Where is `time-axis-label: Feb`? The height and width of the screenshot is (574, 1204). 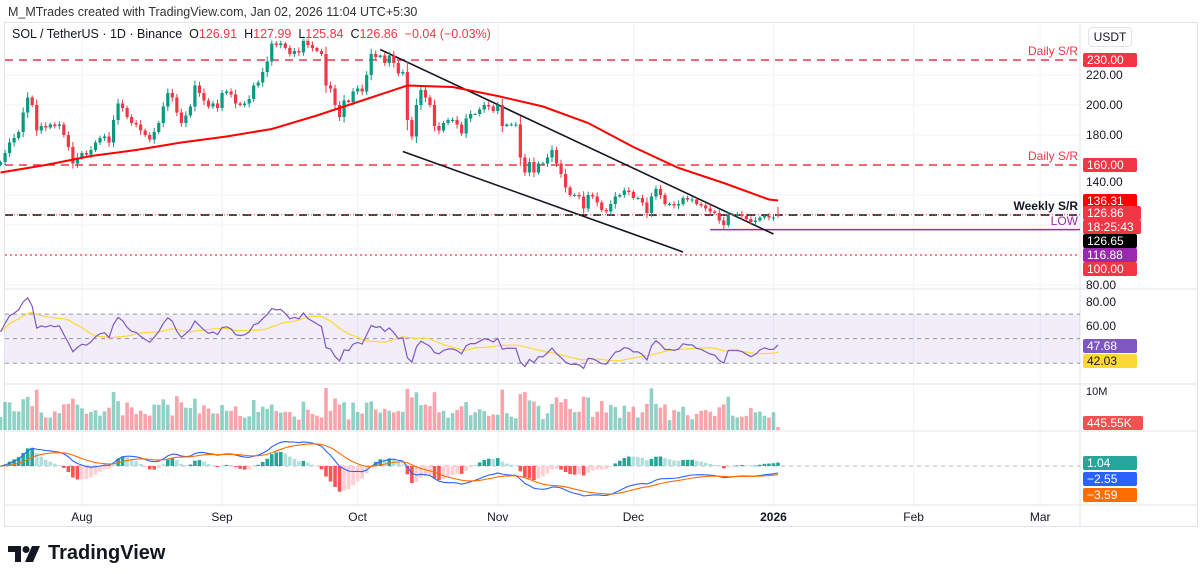 time-axis-label: Feb is located at coordinates (913, 517).